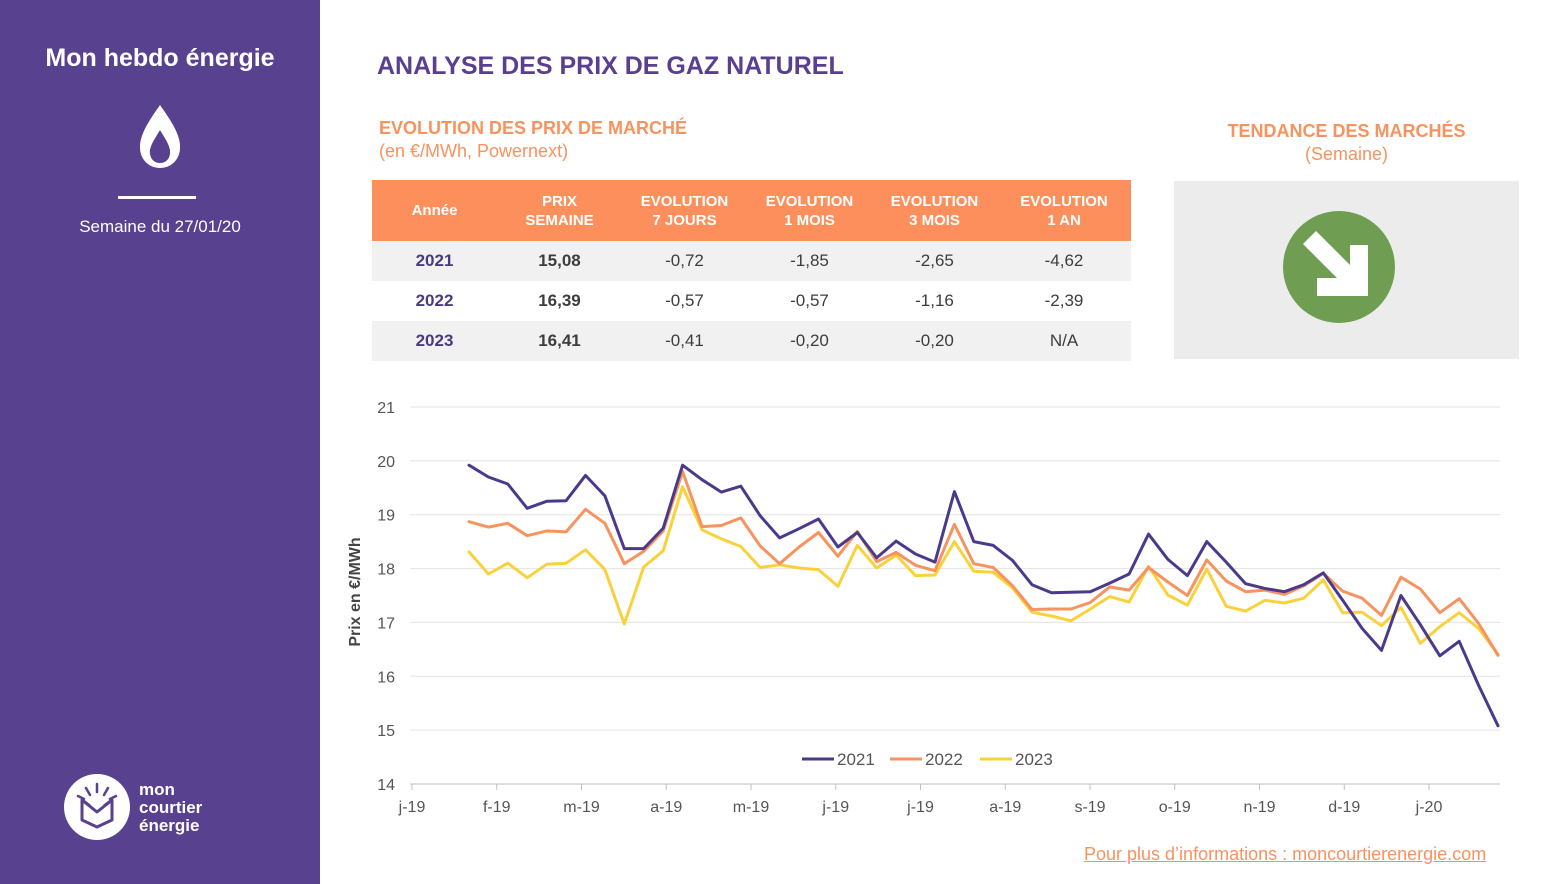 The height and width of the screenshot is (884, 1567). I want to click on header-line: Année, so click(434, 210).